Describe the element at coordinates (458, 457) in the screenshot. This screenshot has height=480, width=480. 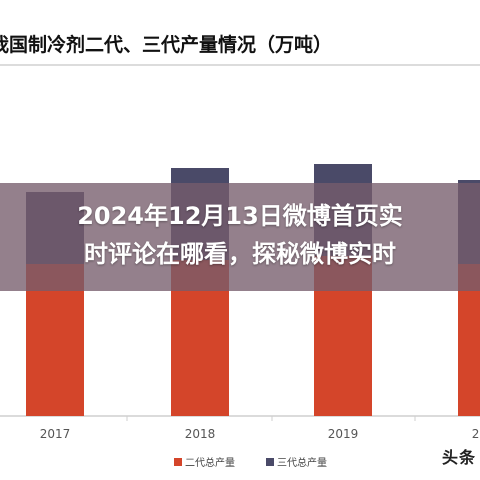
I see `watermark: 头条` at that location.